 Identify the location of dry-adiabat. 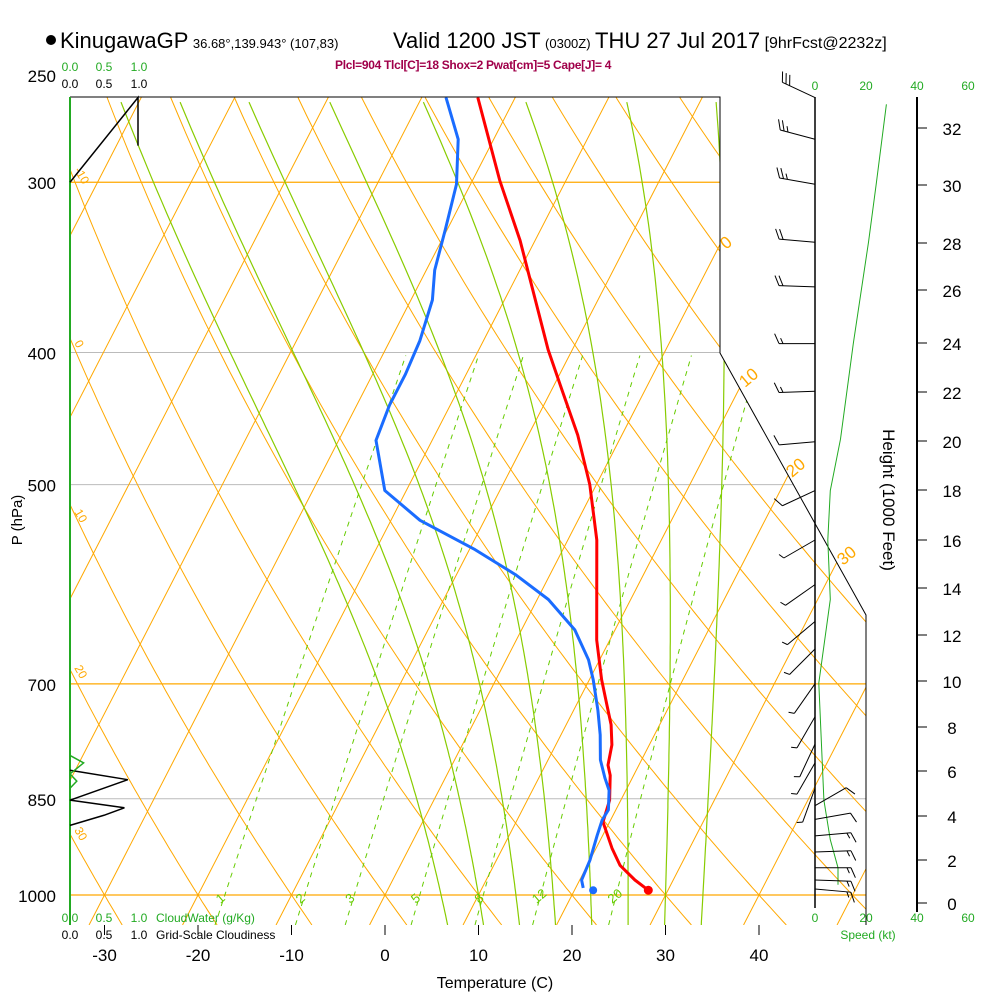
(144, 511).